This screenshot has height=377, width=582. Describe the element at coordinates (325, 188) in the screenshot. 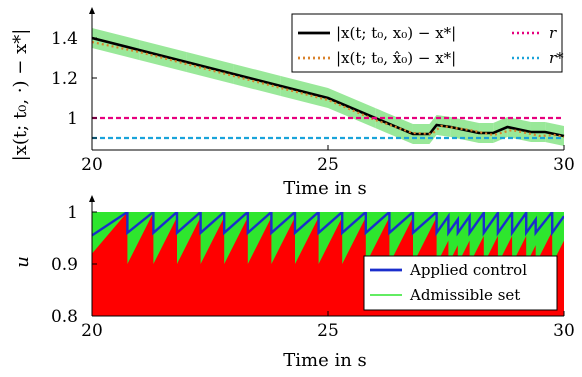

I see `top-x-axis-label: Time in s` at that location.